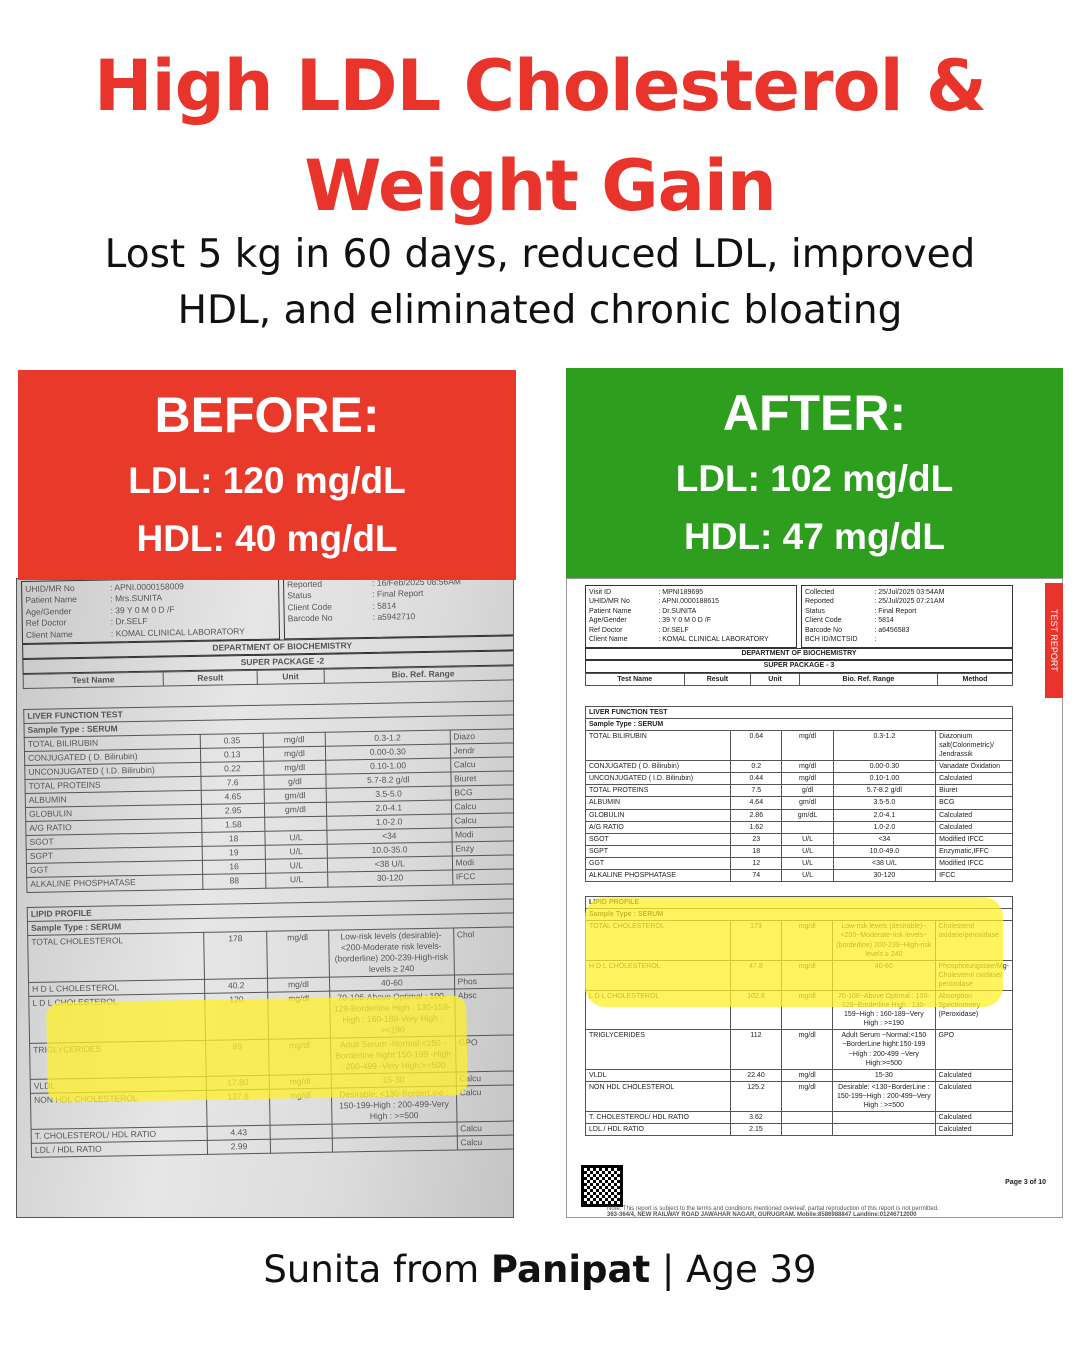  Describe the element at coordinates (814, 478) in the screenshot. I see `after-ldl: LDL: 102 mg/dL` at that location.